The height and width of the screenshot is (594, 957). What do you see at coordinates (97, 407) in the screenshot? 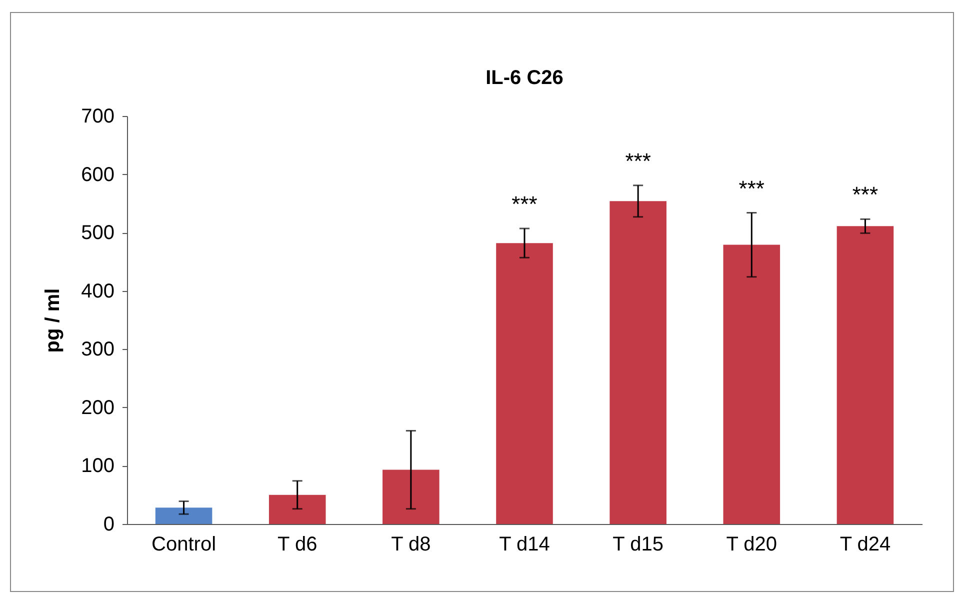
I see `y-tick-label: 200` at bounding box center [97, 407].